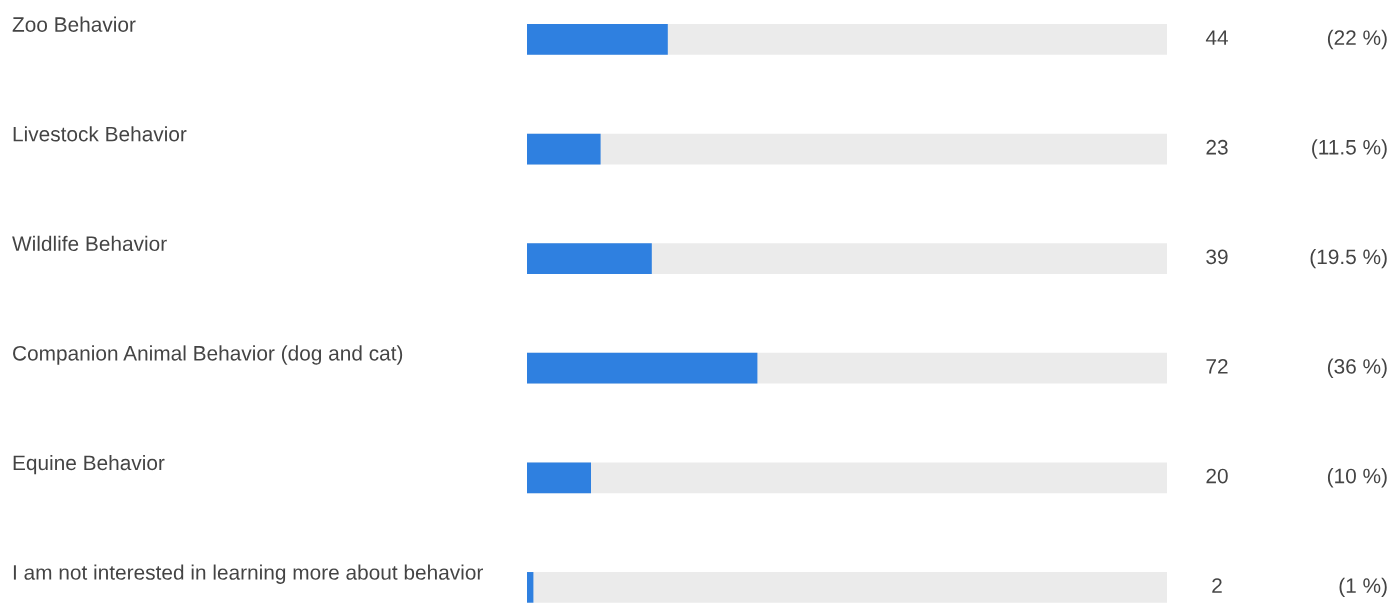 This screenshot has width=1393, height=606. Describe the element at coordinates (89, 464) in the screenshot. I see `y-tick-label: Equine Behavior` at that location.